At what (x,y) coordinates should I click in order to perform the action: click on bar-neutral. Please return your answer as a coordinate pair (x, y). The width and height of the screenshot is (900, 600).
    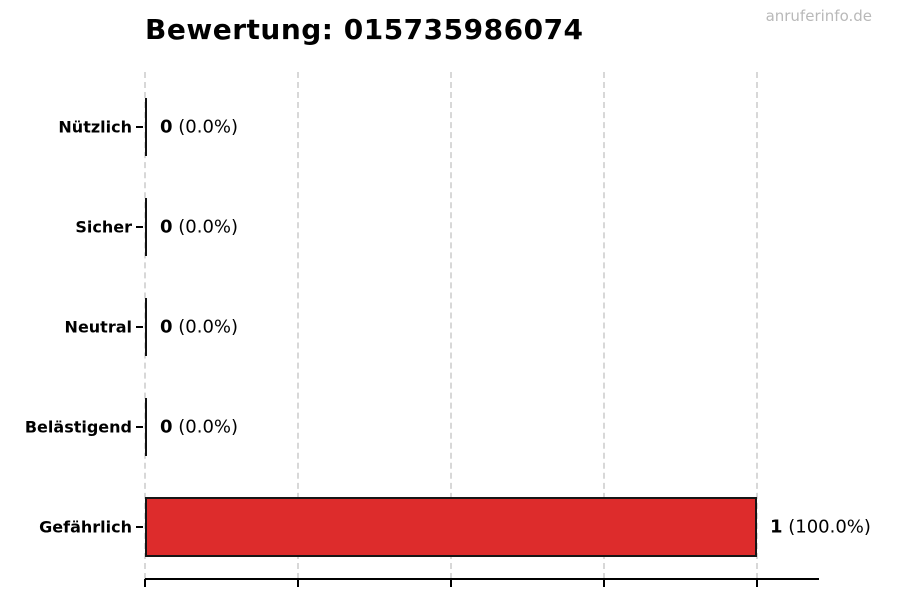
    Looking at the image, I should click on (146, 327).